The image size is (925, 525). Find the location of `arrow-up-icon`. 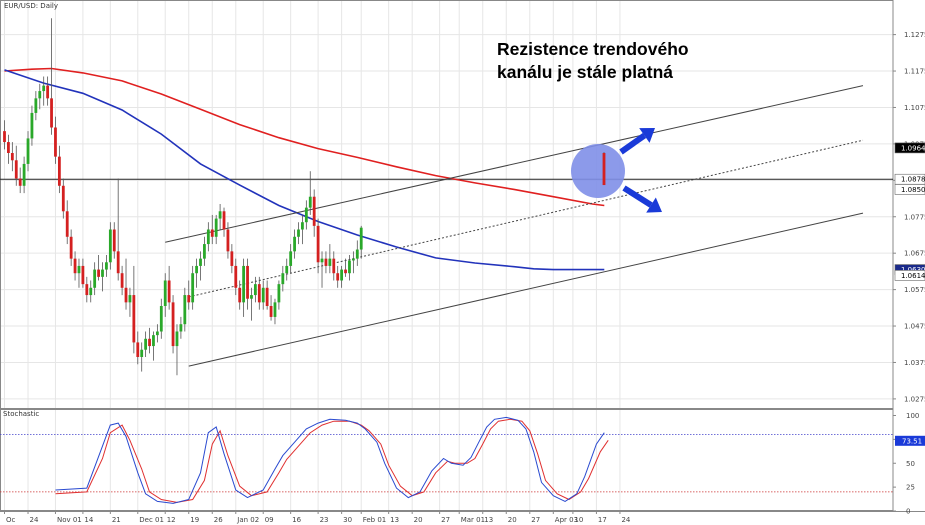

arrow-up-icon is located at coordinates (637, 141).